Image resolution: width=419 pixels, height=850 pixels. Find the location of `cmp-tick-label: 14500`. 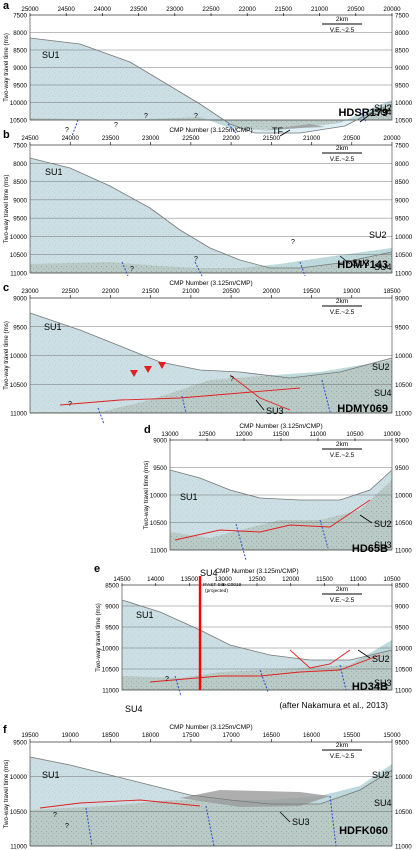

cmp-tick-label: 14500 is located at coordinates (122, 579).